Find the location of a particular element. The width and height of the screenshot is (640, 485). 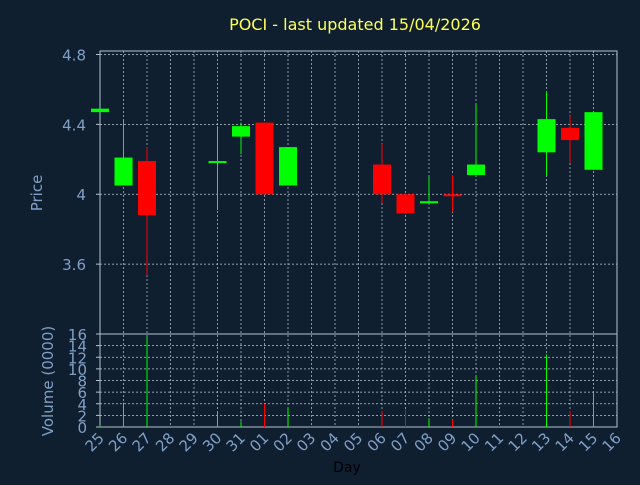

volume-tick-label: 8 is located at coordinates (82, 382).